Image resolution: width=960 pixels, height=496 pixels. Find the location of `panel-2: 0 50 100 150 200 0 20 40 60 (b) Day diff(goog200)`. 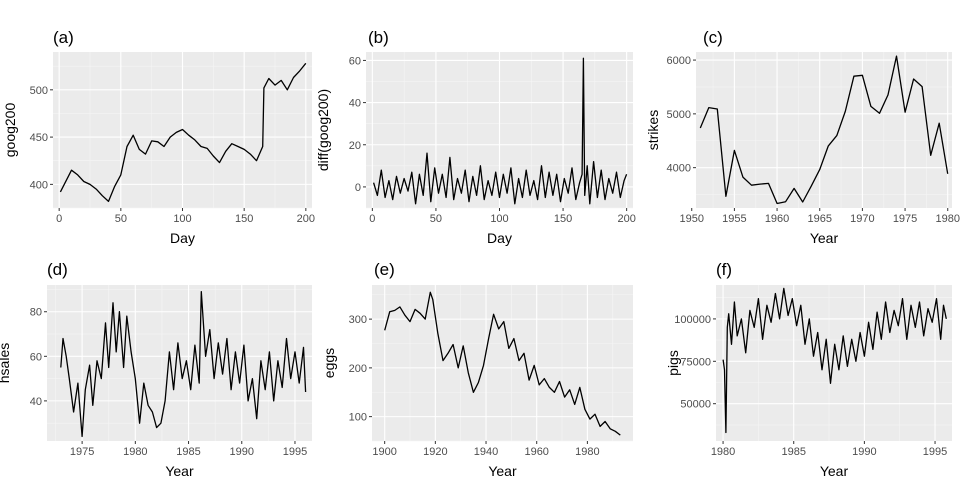

panel-2: 0 50 100 150 200 0 20 40 60 (b) Day diff(goog200) is located at coordinates (475, 137).